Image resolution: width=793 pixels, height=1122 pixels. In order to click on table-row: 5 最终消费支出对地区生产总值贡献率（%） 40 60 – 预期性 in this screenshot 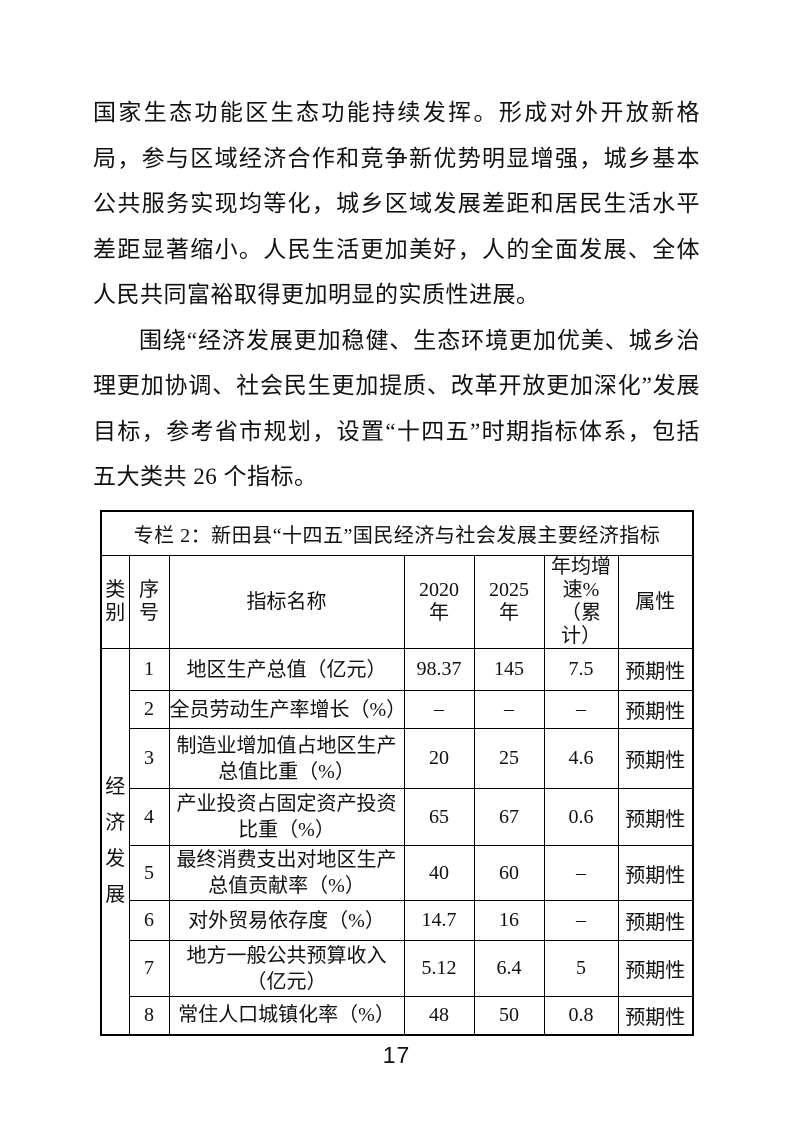, I will do `click(397, 873)`.